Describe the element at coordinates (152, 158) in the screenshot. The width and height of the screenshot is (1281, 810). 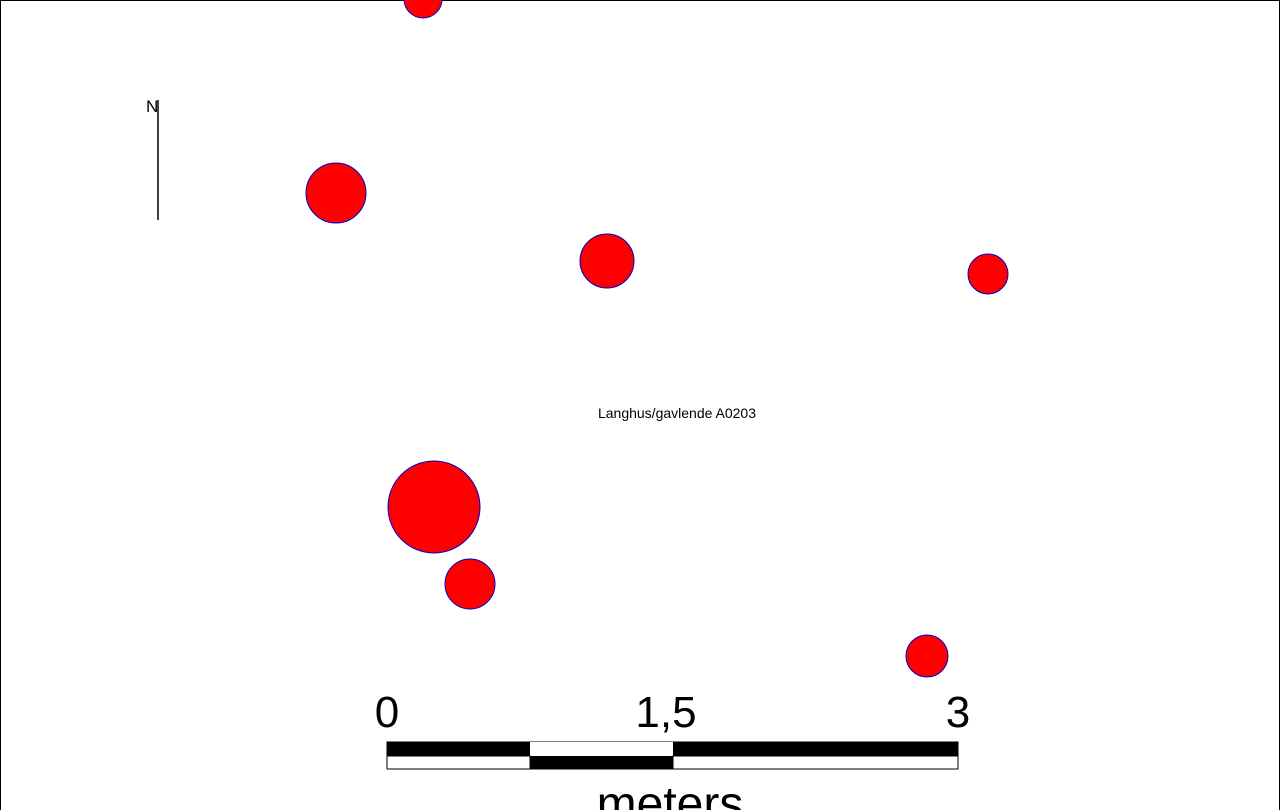
I see `north-arrow: N` at that location.